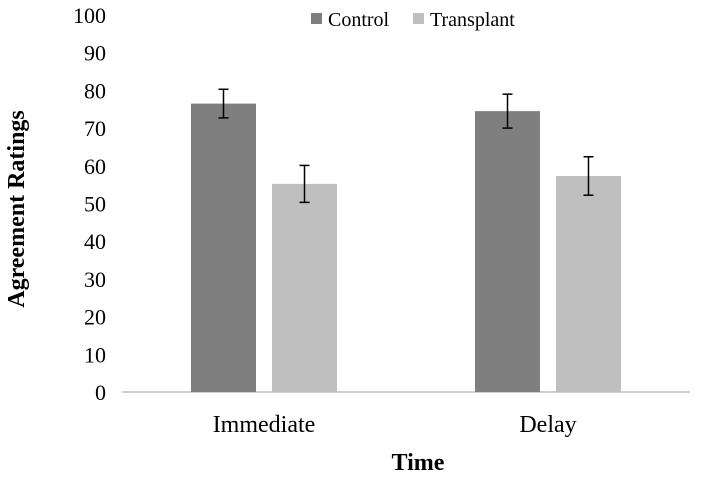  What do you see at coordinates (95, 128) in the screenshot?
I see `y-tick-label-70: 70` at bounding box center [95, 128].